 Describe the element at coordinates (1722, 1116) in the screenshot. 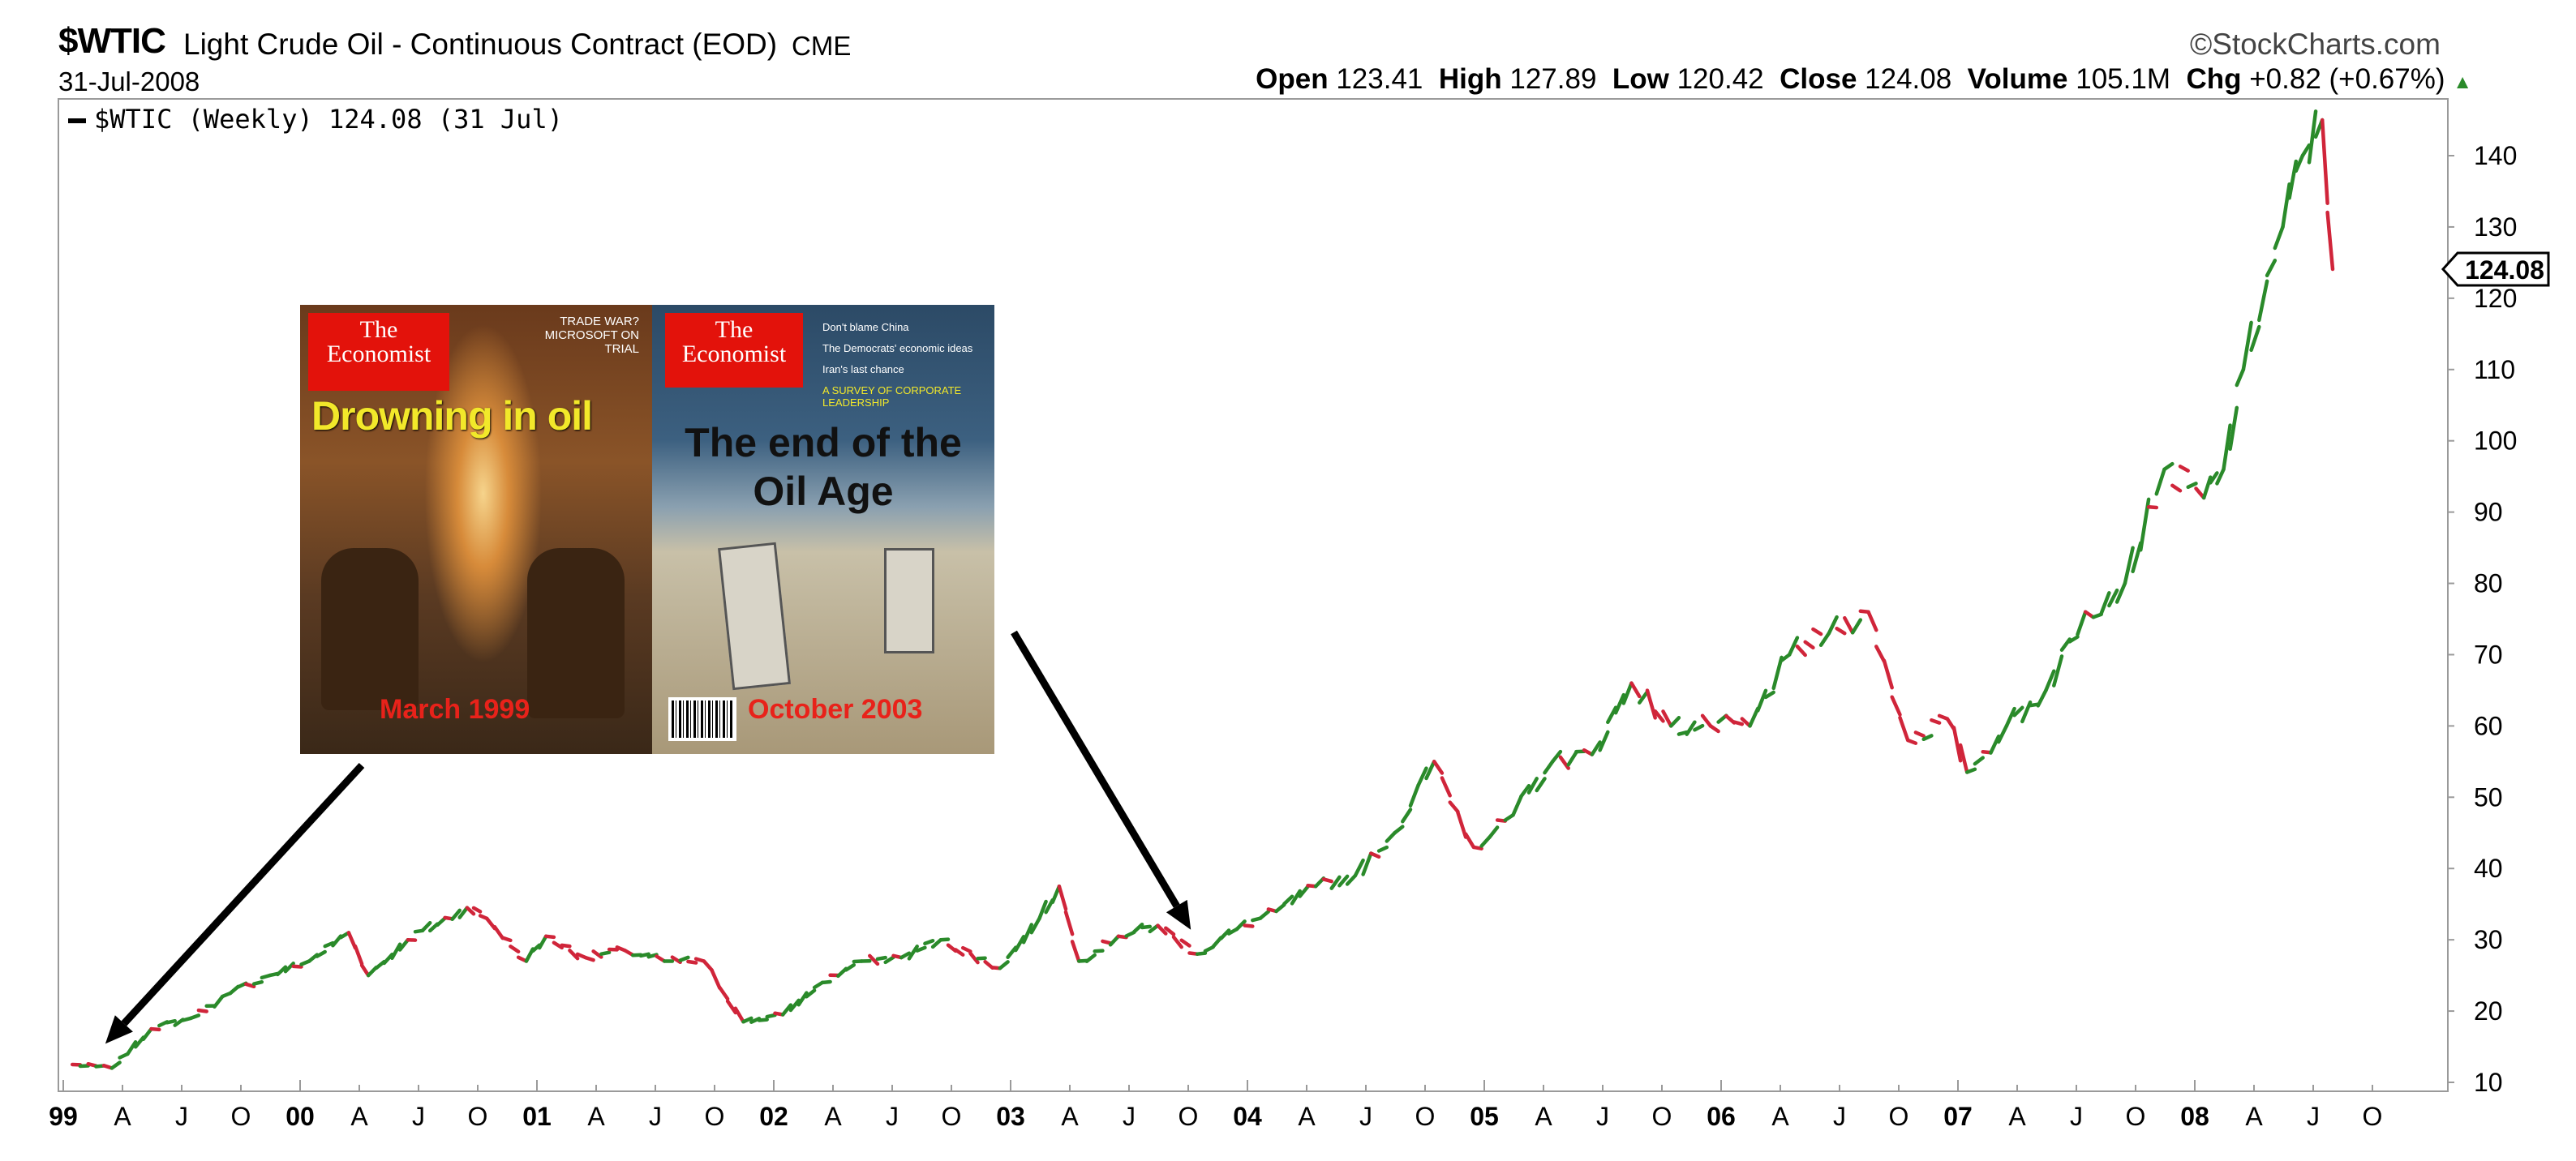

I see `x-tick-label: 06` at that location.